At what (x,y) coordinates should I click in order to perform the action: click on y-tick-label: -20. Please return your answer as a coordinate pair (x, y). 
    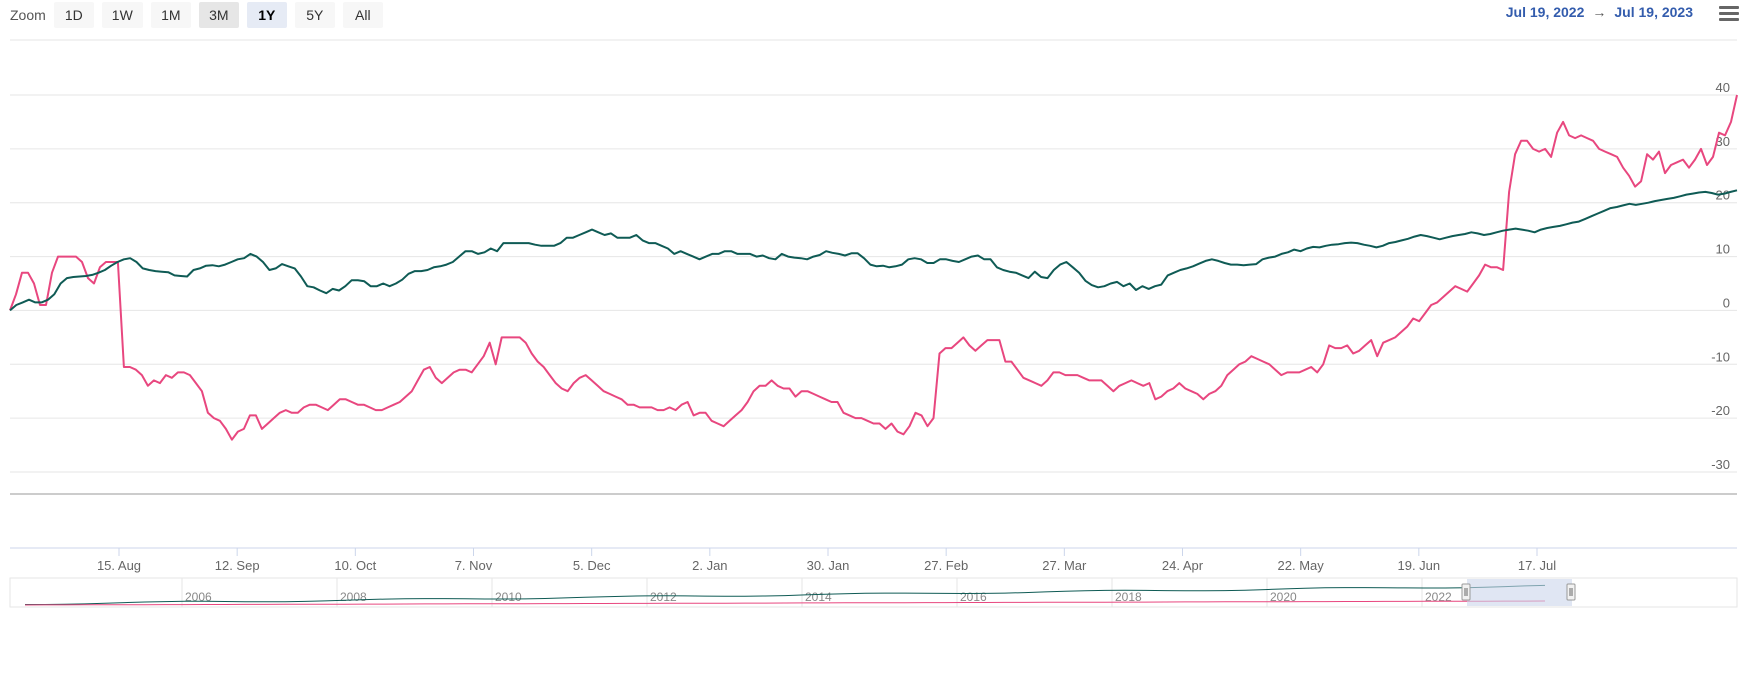
    Looking at the image, I should click on (1720, 410).